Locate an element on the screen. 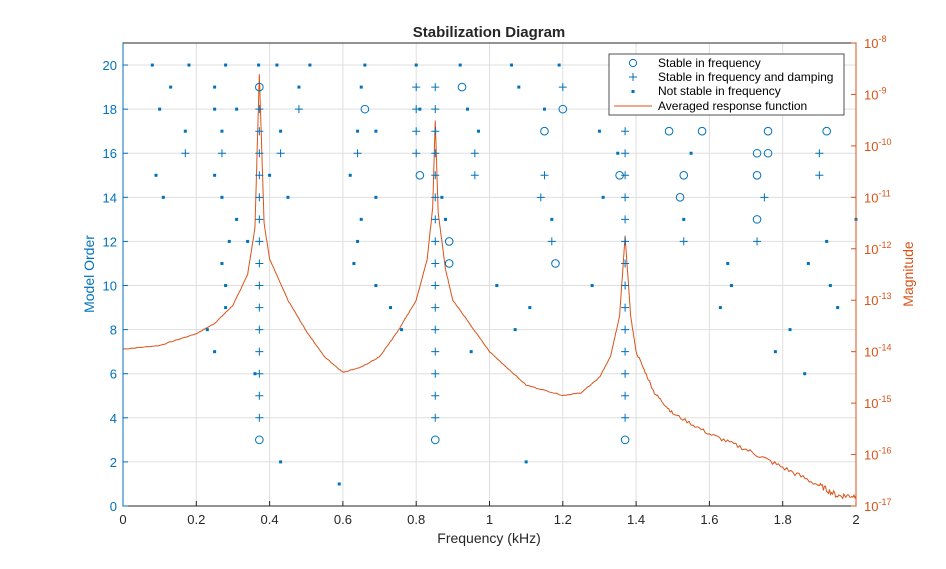 This screenshot has height=569, width=946. y-left-tick-label: 4 is located at coordinates (113, 418).